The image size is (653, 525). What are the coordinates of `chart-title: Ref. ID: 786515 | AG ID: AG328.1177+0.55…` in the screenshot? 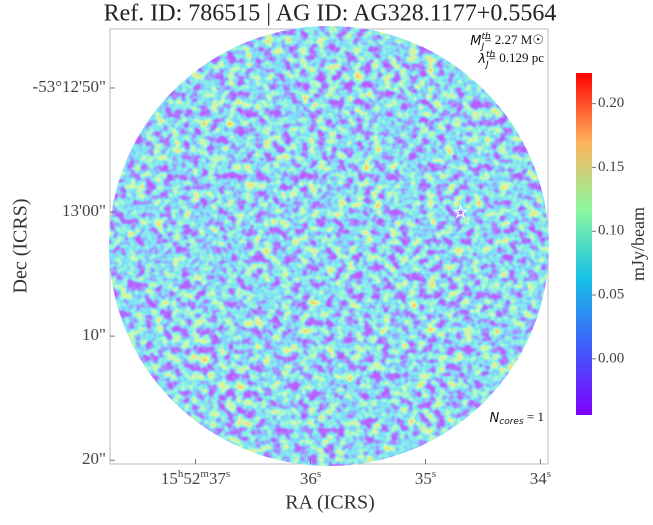 It's located at (330, 14).